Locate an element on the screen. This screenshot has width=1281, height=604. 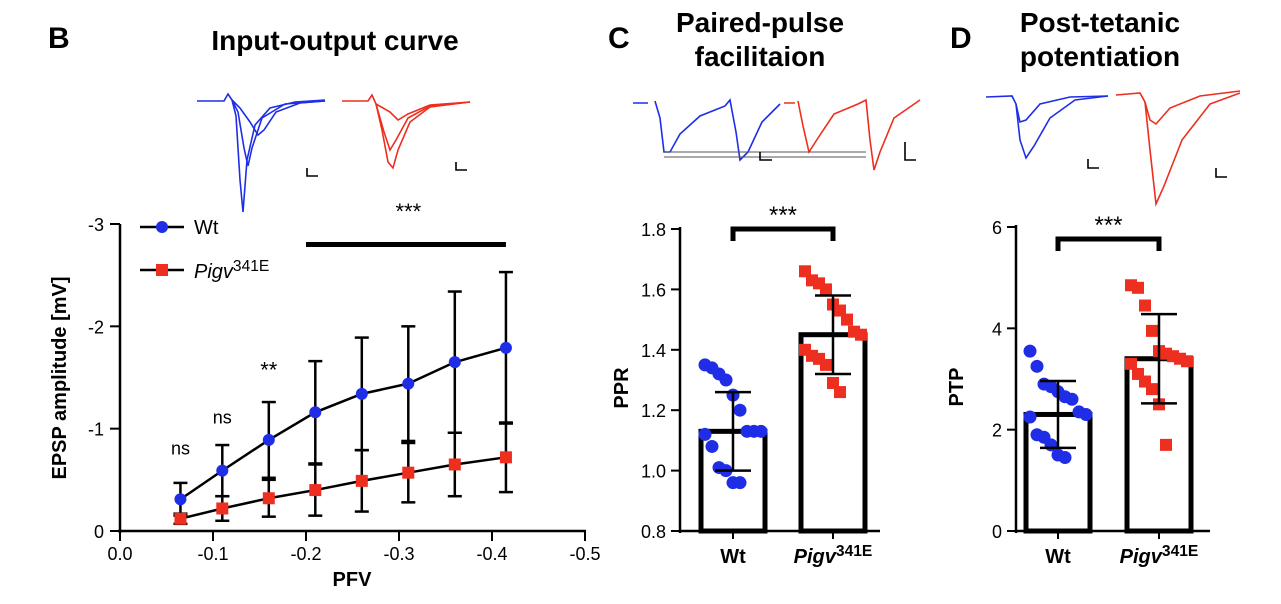
c-y-tick-label: 0.8 is located at coordinates (653, 532).